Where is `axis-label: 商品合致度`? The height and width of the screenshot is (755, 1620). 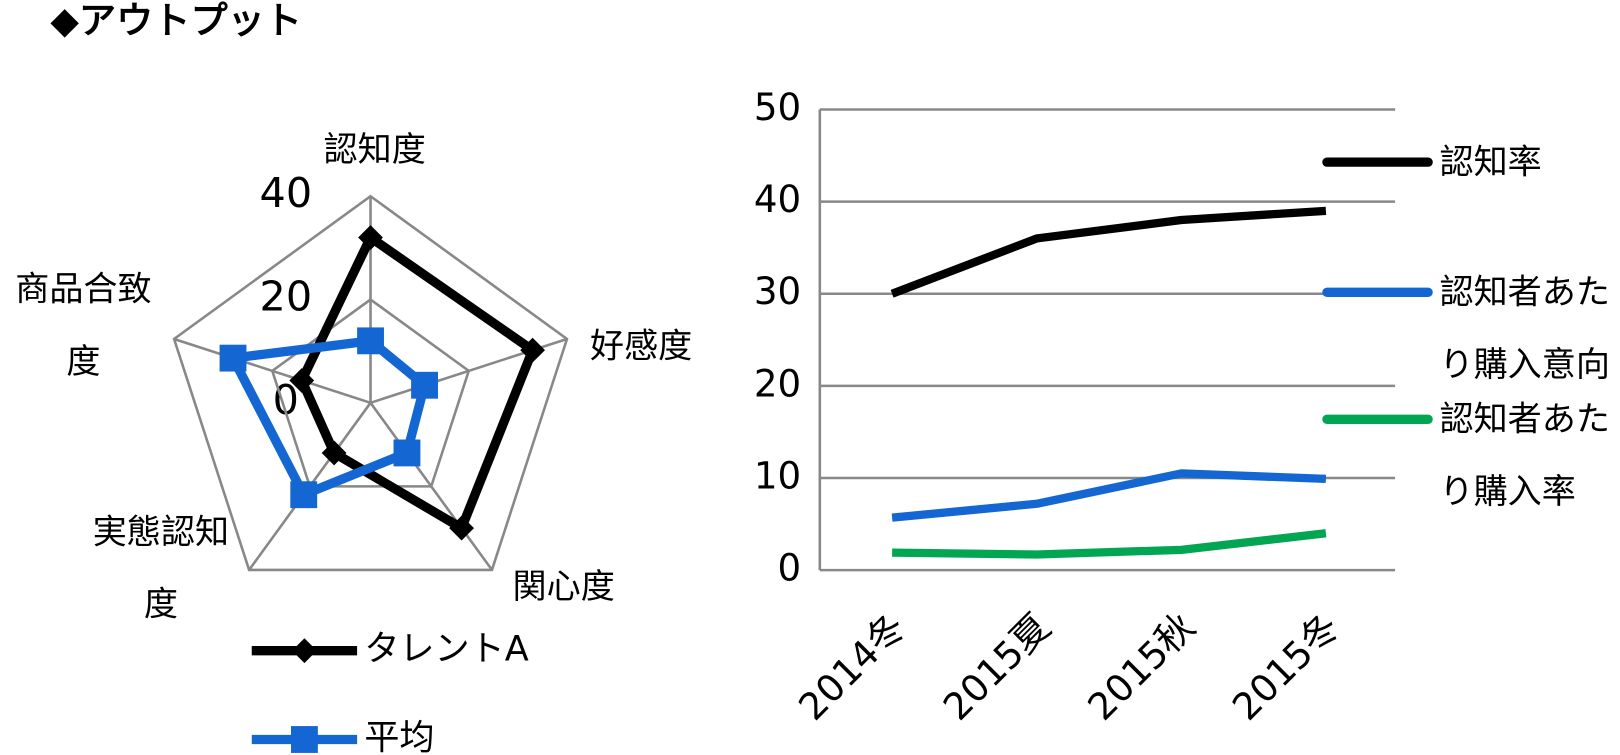
axis-label: 商品合致度 is located at coordinates (83, 325).